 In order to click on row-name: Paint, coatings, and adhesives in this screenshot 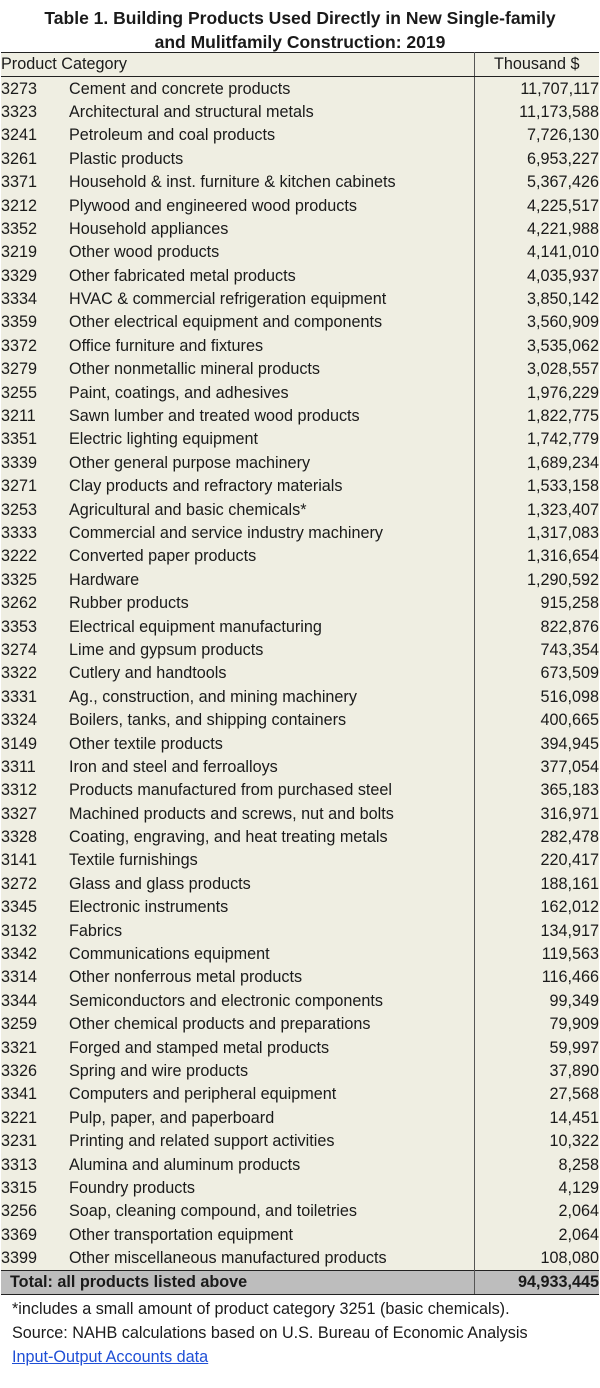, I will do `click(179, 392)`.